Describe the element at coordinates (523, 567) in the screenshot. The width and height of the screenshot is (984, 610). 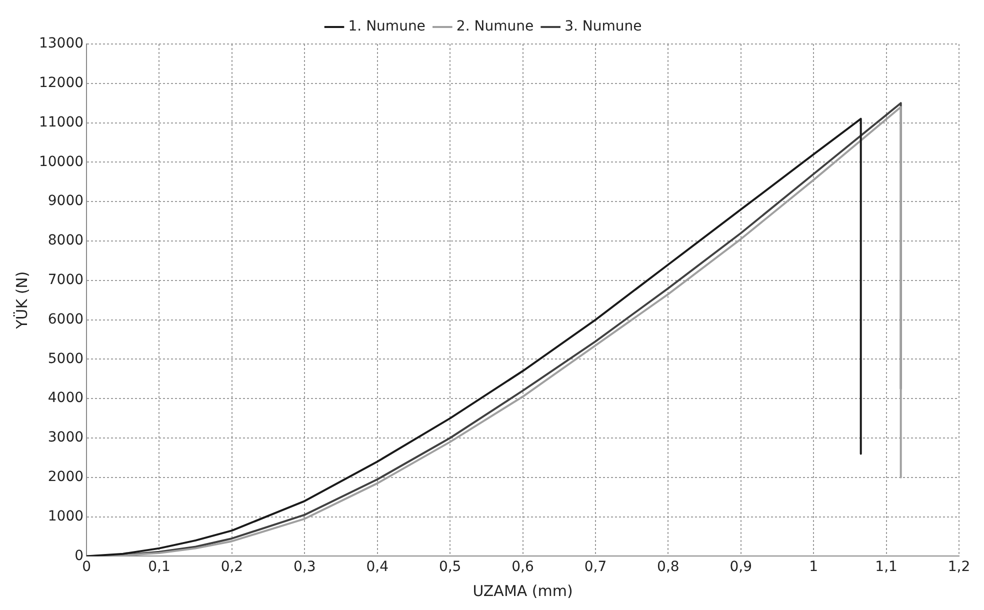
I see `x-tick-label: 0,6` at that location.